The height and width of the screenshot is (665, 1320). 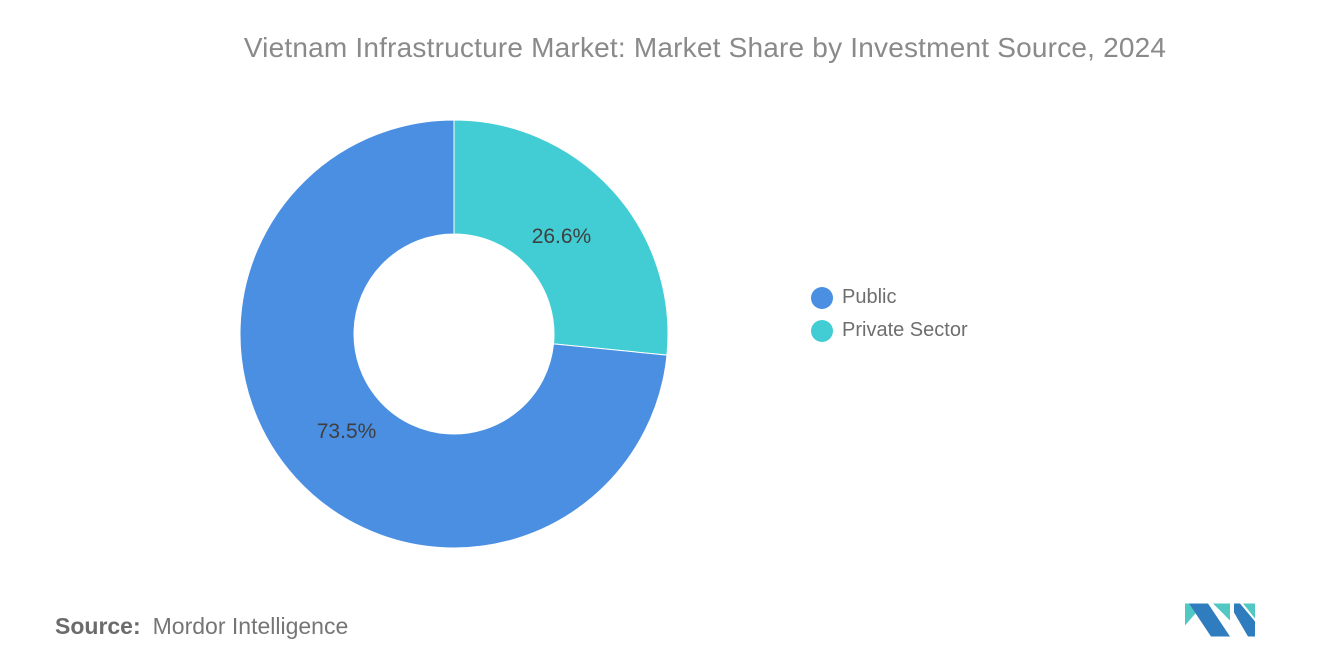 What do you see at coordinates (347, 431) in the screenshot?
I see `slice-label-public: 73.5%` at bounding box center [347, 431].